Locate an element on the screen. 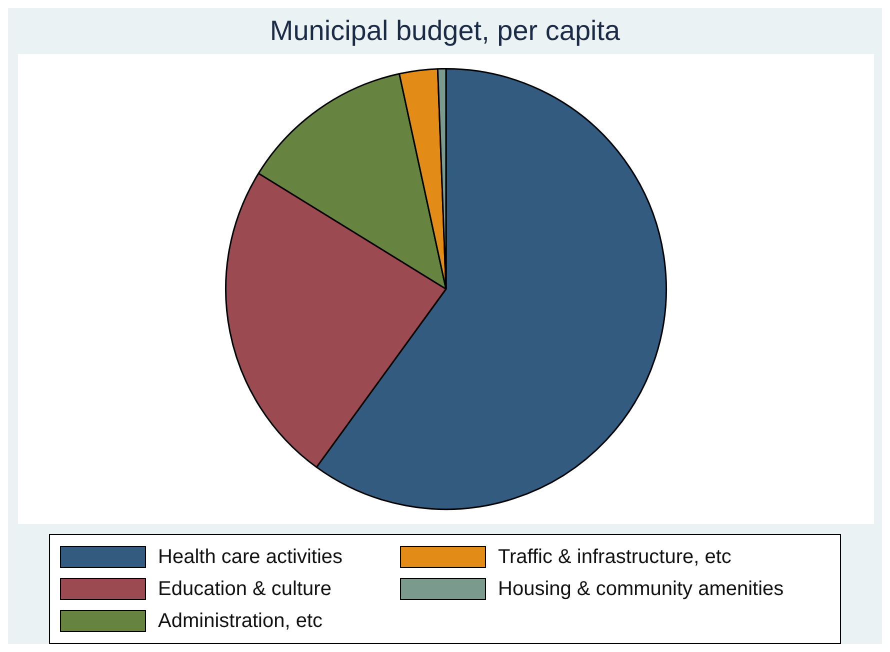  legend-label: Housing & community amenities is located at coordinates (641, 589).